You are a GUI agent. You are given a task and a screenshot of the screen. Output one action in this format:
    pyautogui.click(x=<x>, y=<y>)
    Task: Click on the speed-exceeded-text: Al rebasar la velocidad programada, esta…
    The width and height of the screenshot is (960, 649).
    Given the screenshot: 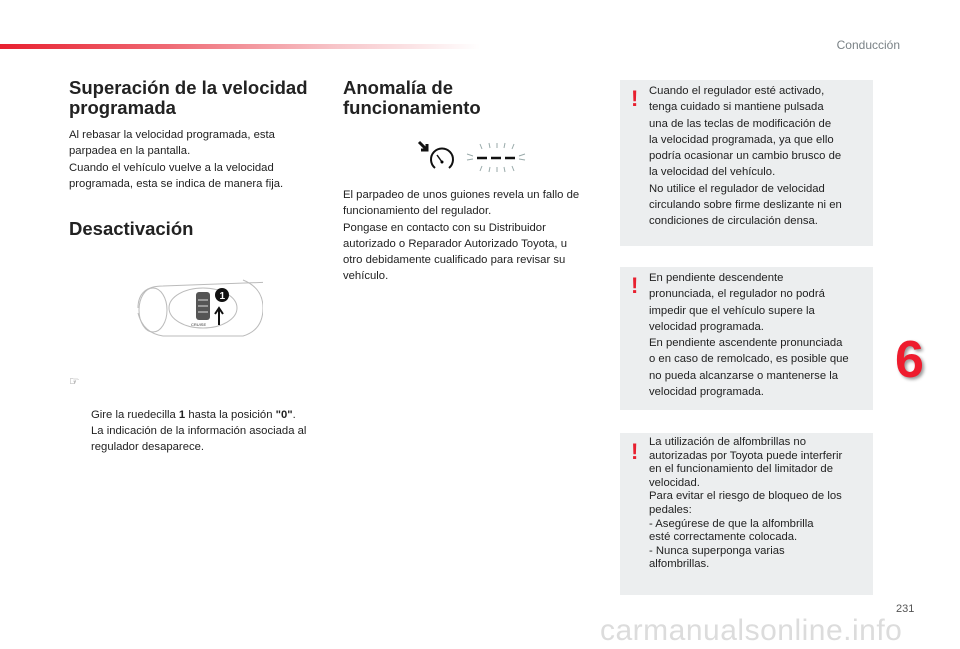 What is the action you would take?
    pyautogui.click(x=176, y=159)
    